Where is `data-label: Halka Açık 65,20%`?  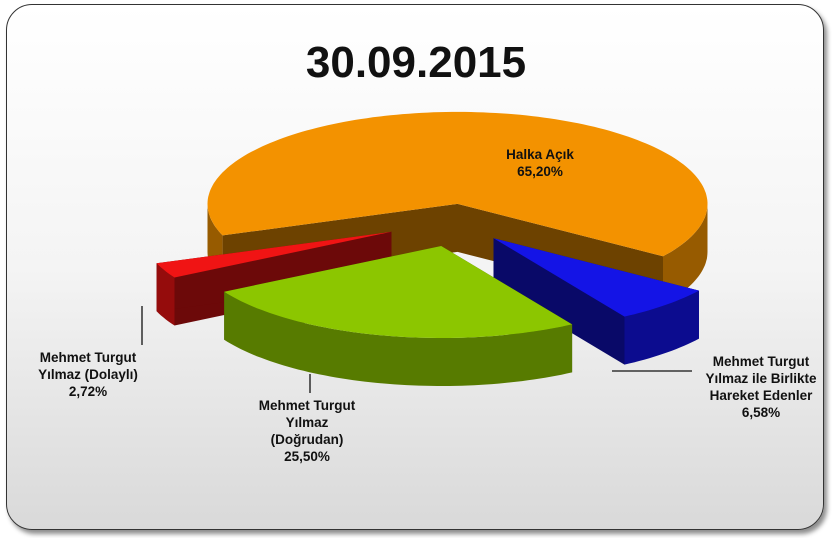 data-label: Halka Açık 65,20% is located at coordinates (540, 163).